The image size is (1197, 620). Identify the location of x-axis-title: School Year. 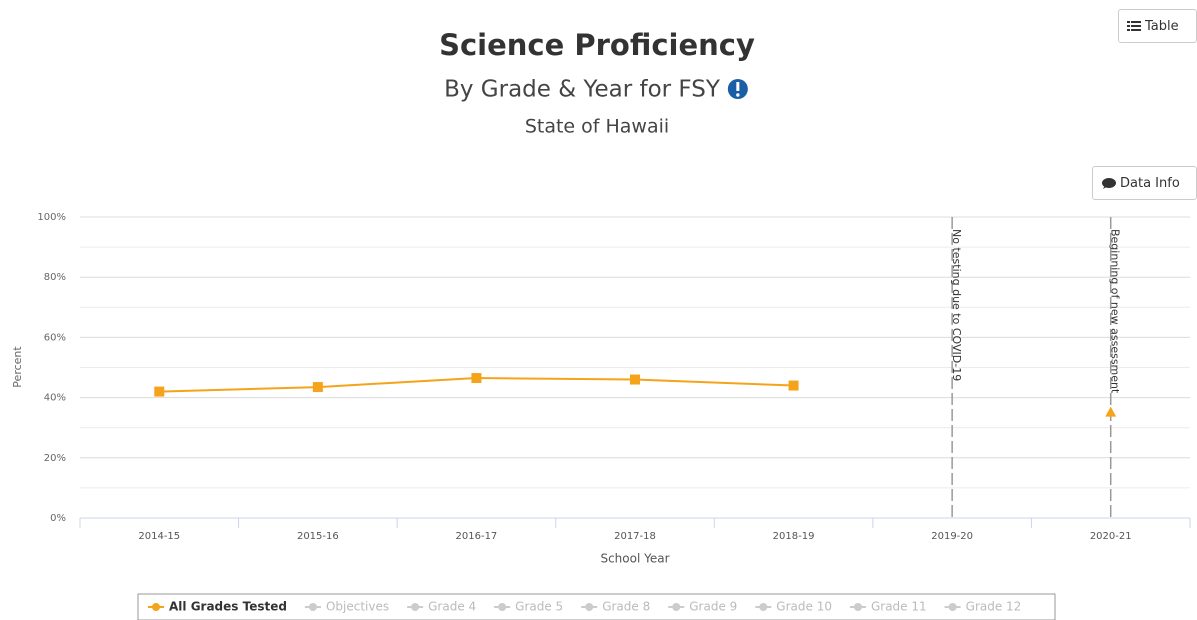
(634, 559).